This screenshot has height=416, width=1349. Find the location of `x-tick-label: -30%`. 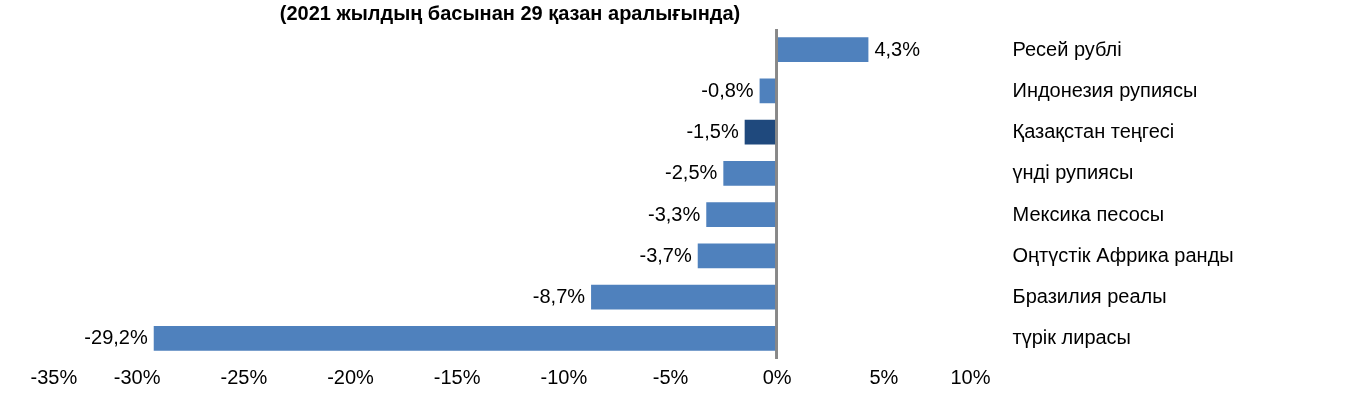

x-tick-label: -30% is located at coordinates (137, 376).